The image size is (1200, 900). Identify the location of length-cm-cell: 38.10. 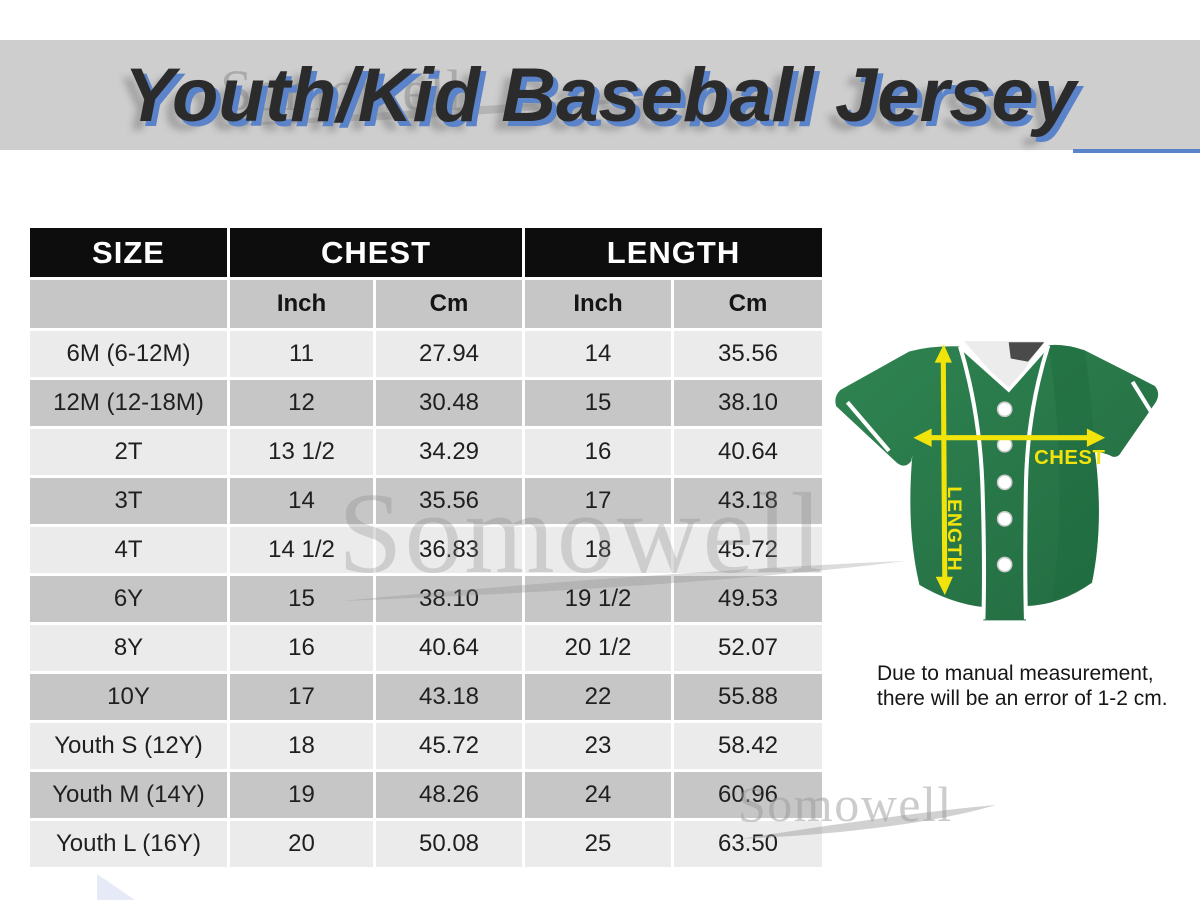
(748, 403).